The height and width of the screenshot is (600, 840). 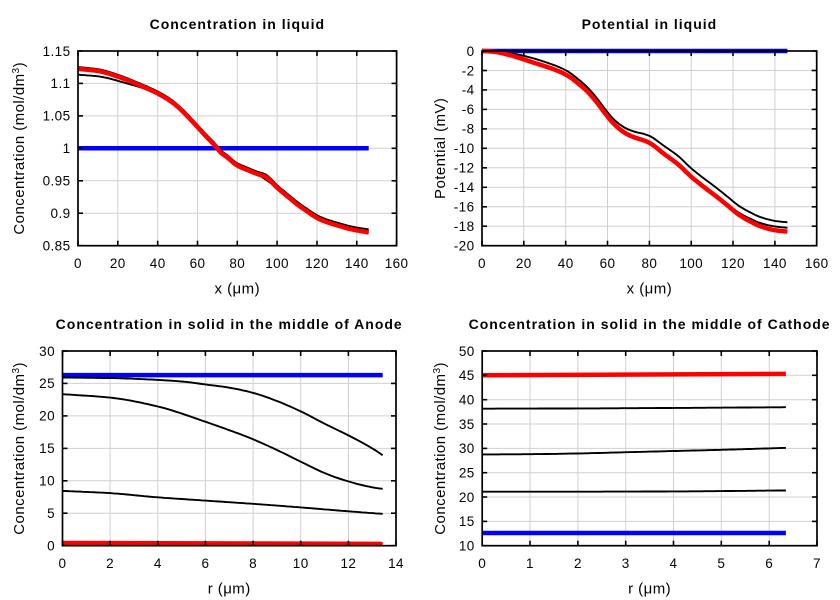 What do you see at coordinates (348, 563) in the screenshot?
I see `svg-text: 12` at bounding box center [348, 563].